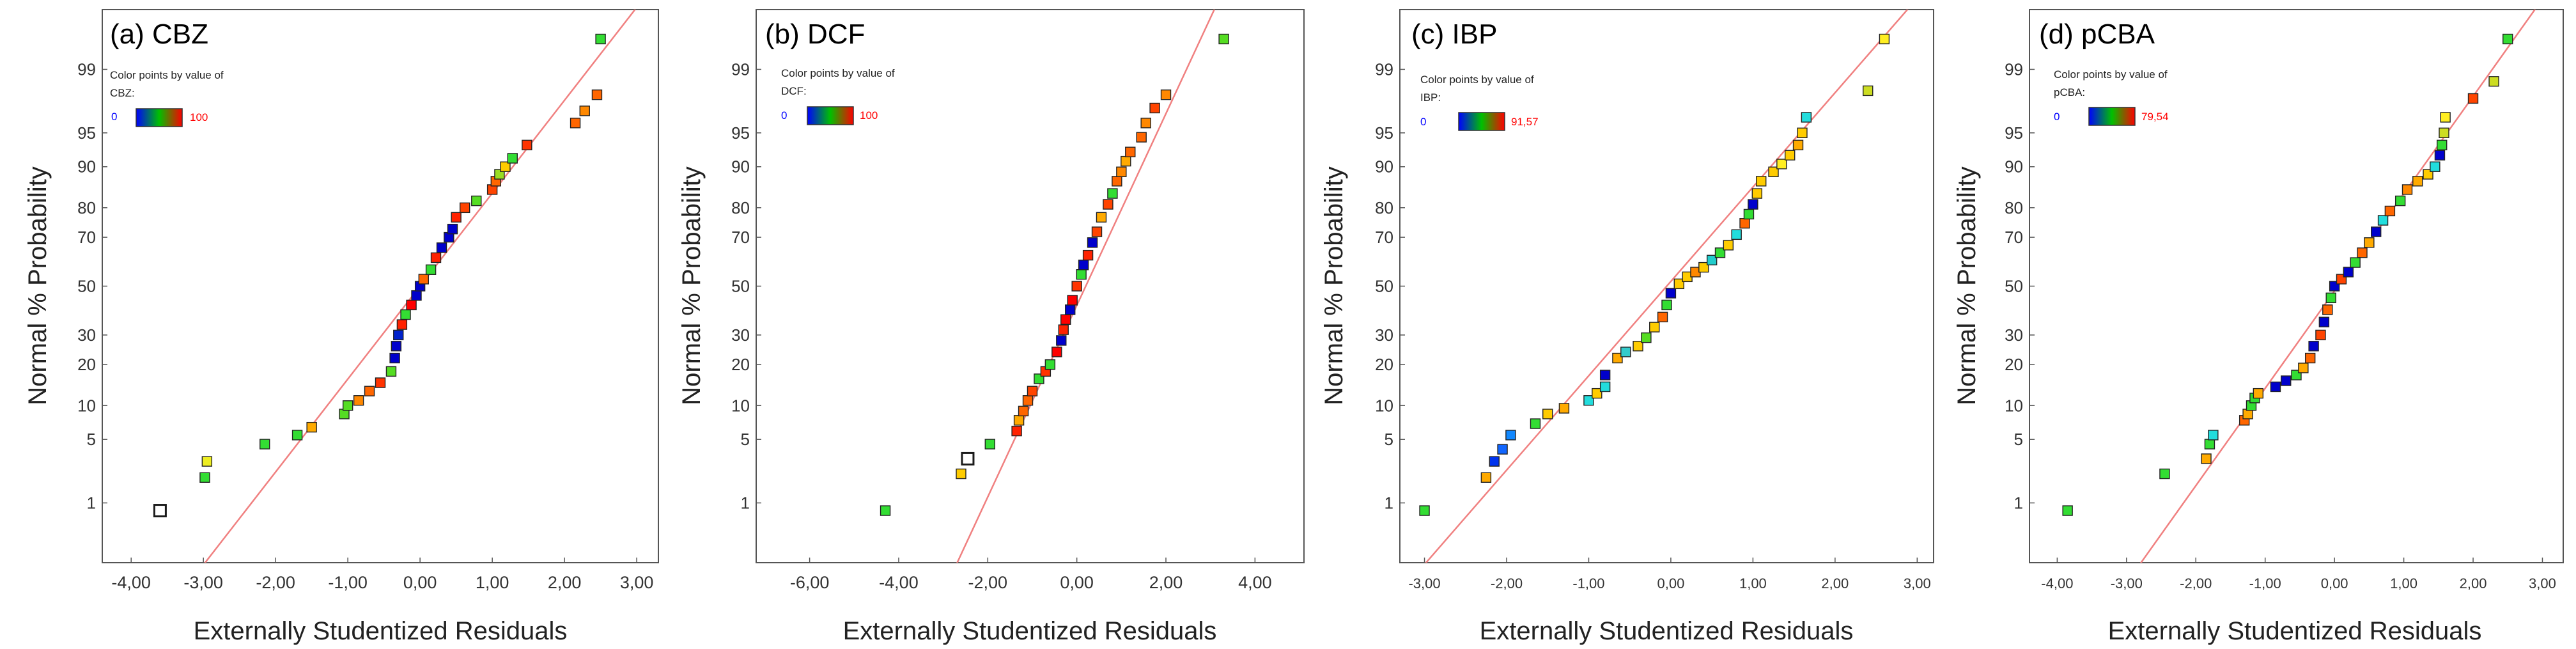 Image resolution: width=2576 pixels, height=649 pixels. What do you see at coordinates (2069, 92) in the screenshot?
I see `legend-title-line2: pCBA:` at bounding box center [2069, 92].